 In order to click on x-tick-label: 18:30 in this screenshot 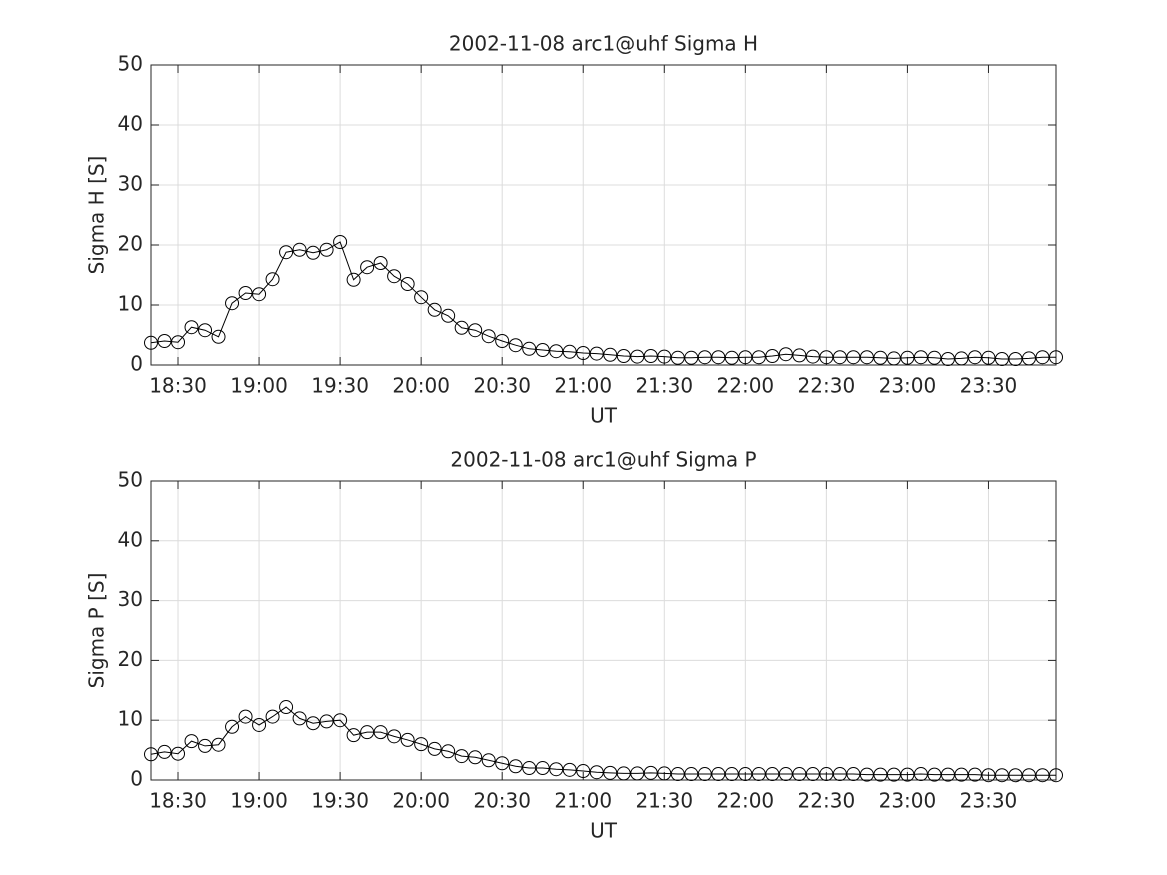, I will do `click(178, 386)`.